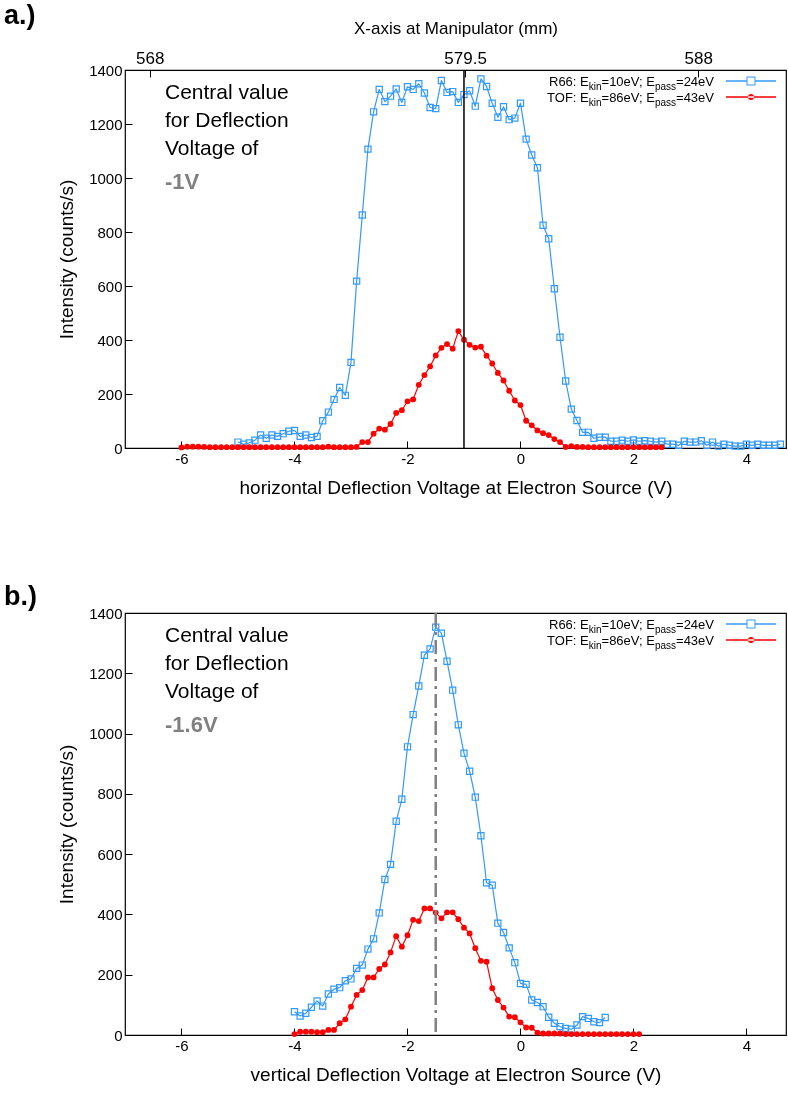 Image resolution: width=788 pixels, height=1111 pixels. What do you see at coordinates (698, 58) in the screenshot?
I see `x2-tick-label: 588` at bounding box center [698, 58].